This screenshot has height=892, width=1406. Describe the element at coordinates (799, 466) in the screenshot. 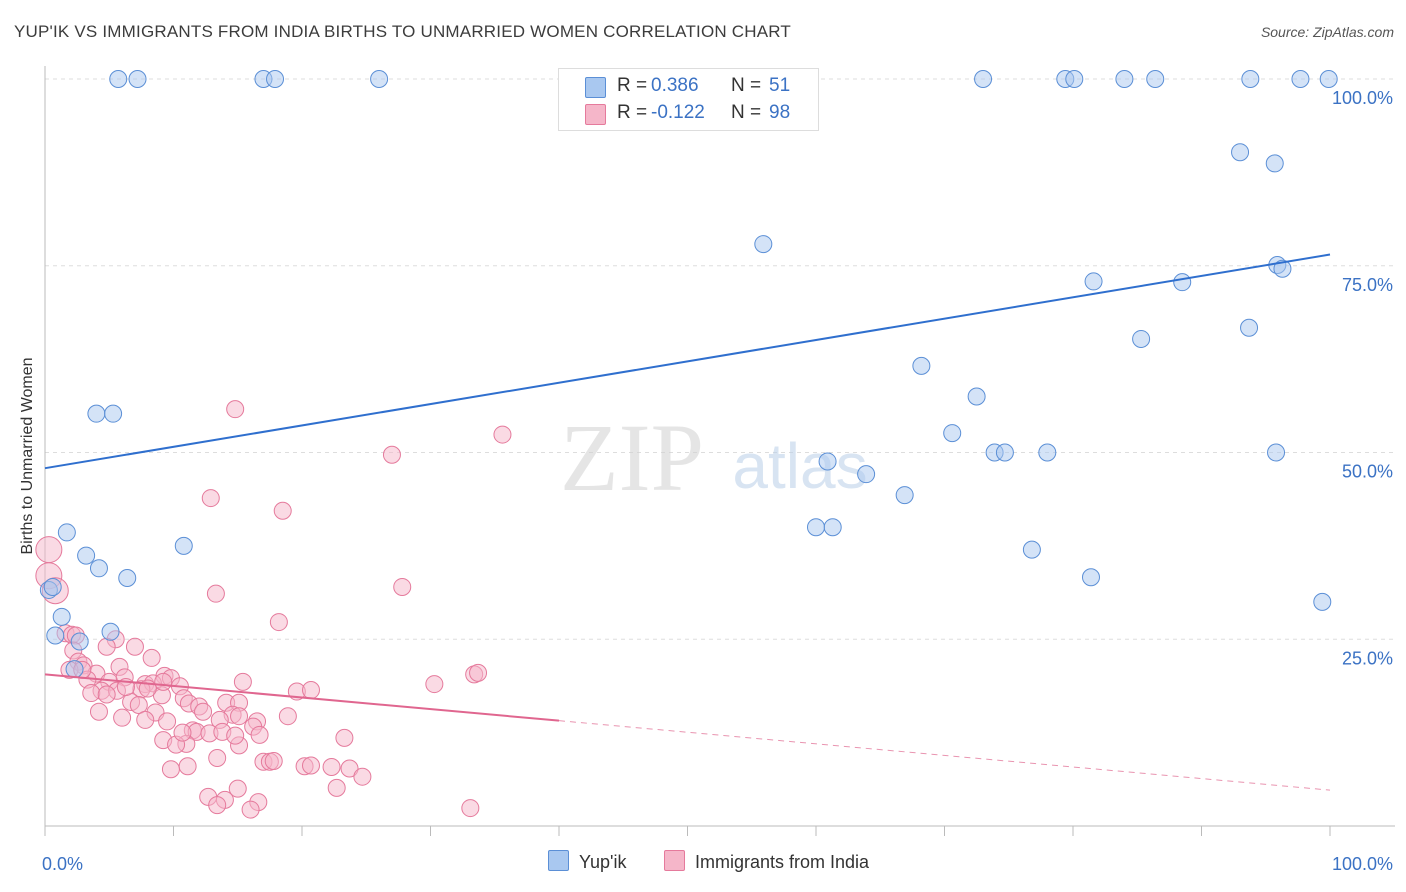

I see `watermark-atlas: atlas` at that location.